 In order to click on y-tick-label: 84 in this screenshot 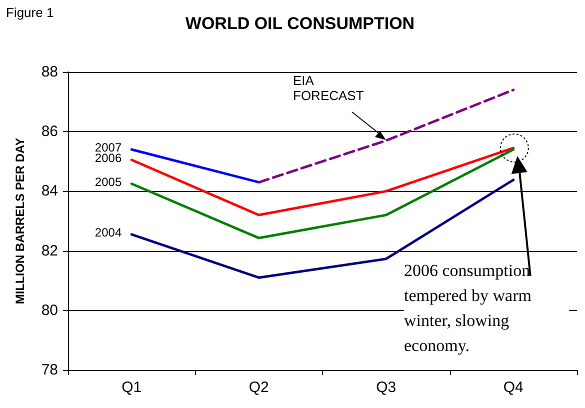, I will do `click(49, 191)`.